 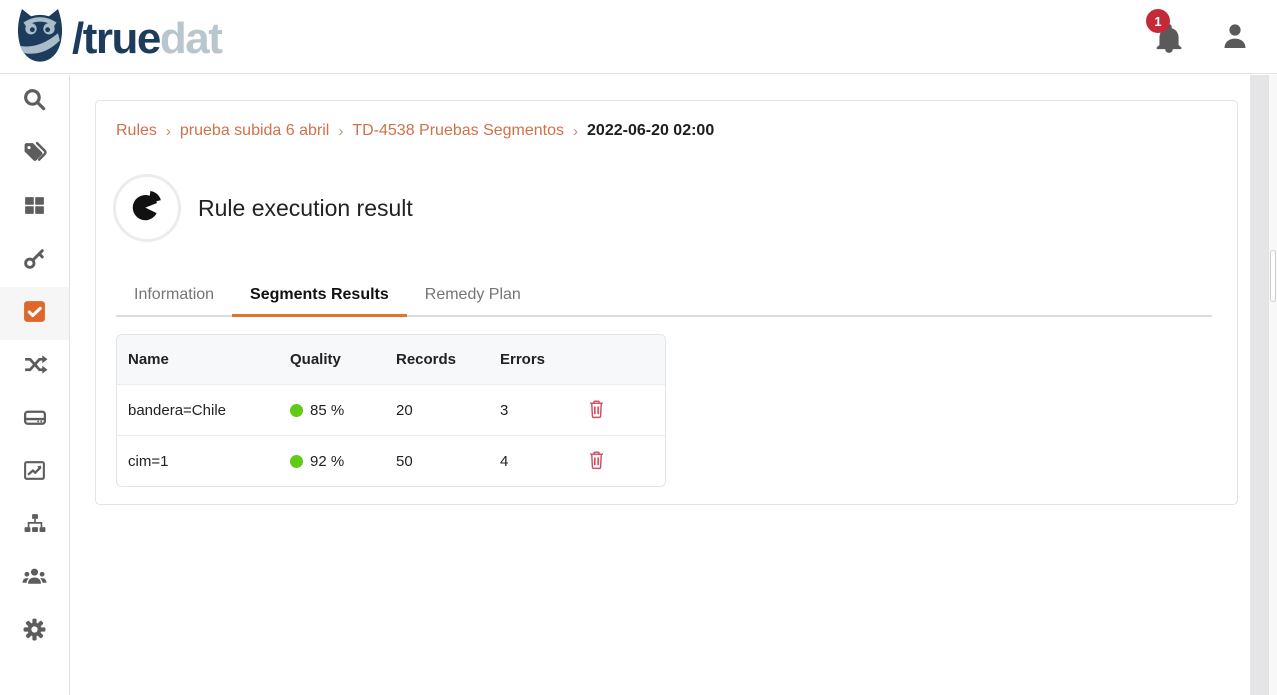 I want to click on quality-cell: 85 %, so click(x=332, y=410).